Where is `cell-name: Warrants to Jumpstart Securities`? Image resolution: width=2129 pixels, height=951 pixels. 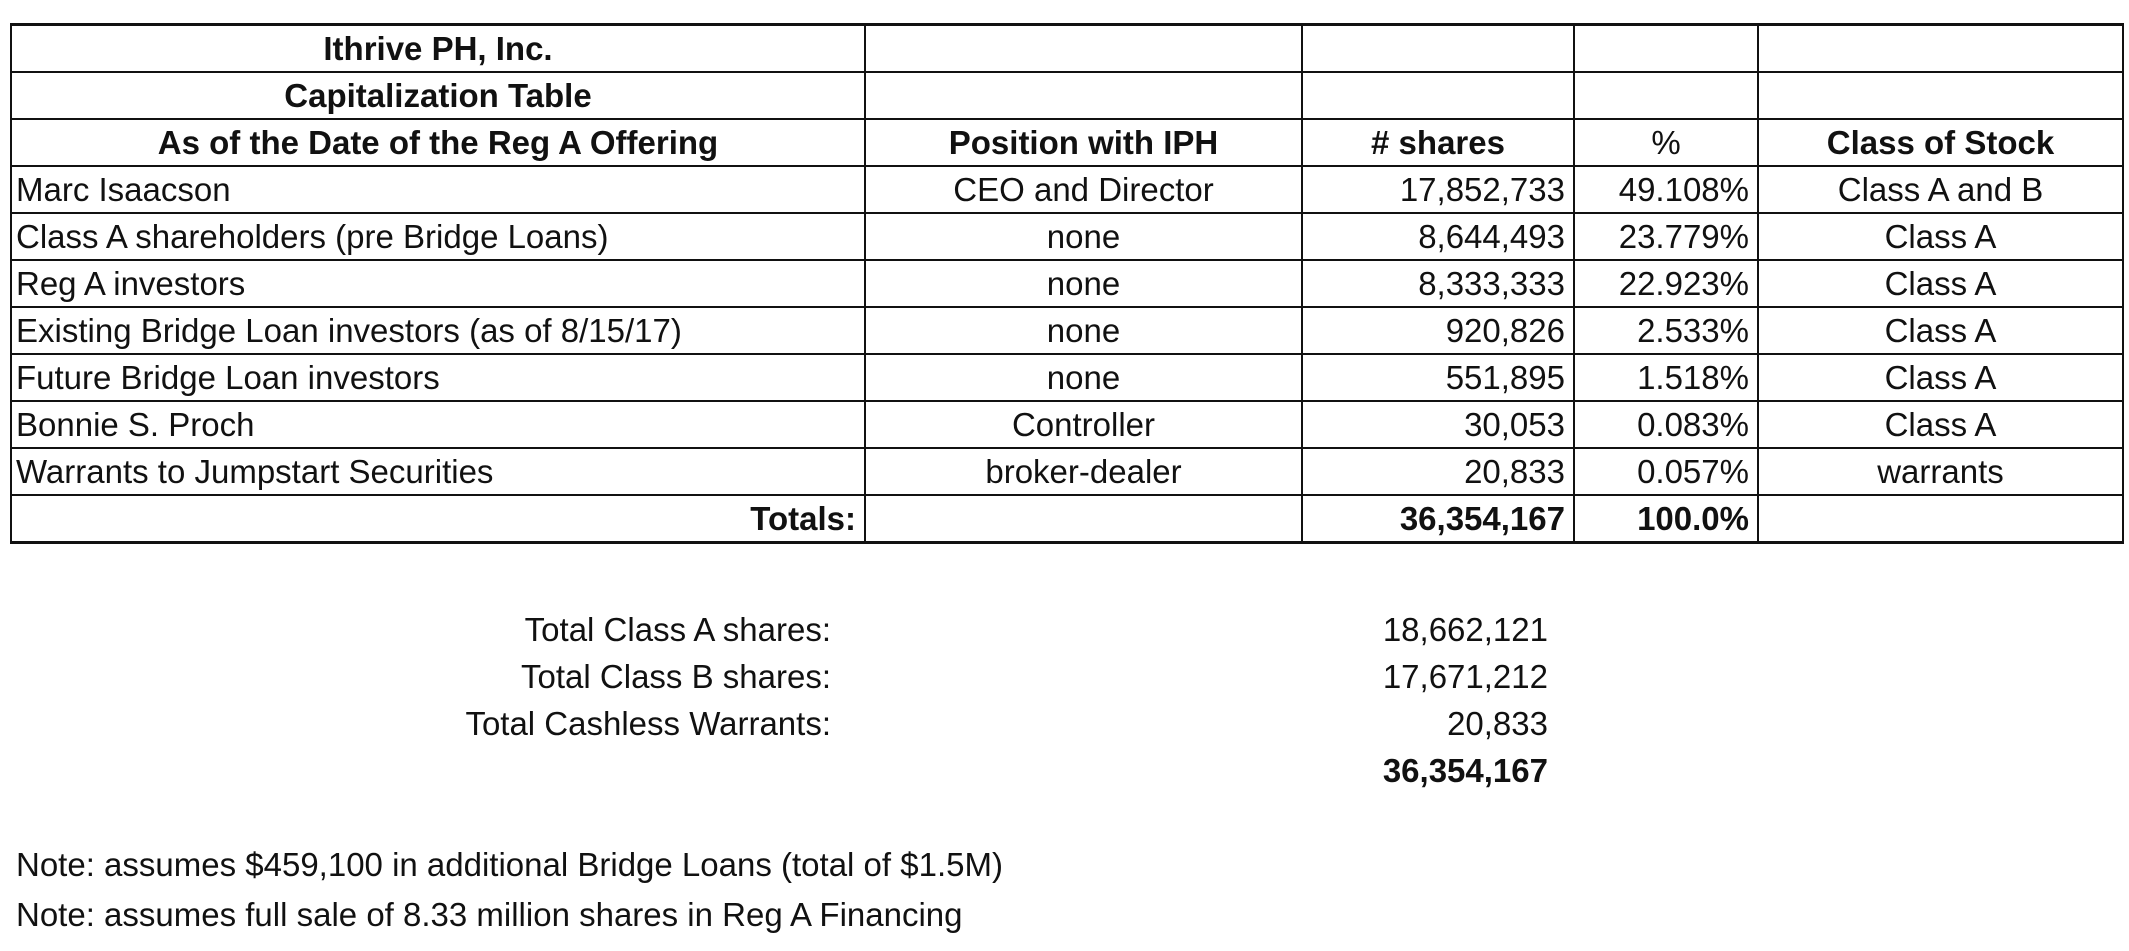
cell-name: Warrants to Jumpstart Securities is located at coordinates (438, 471).